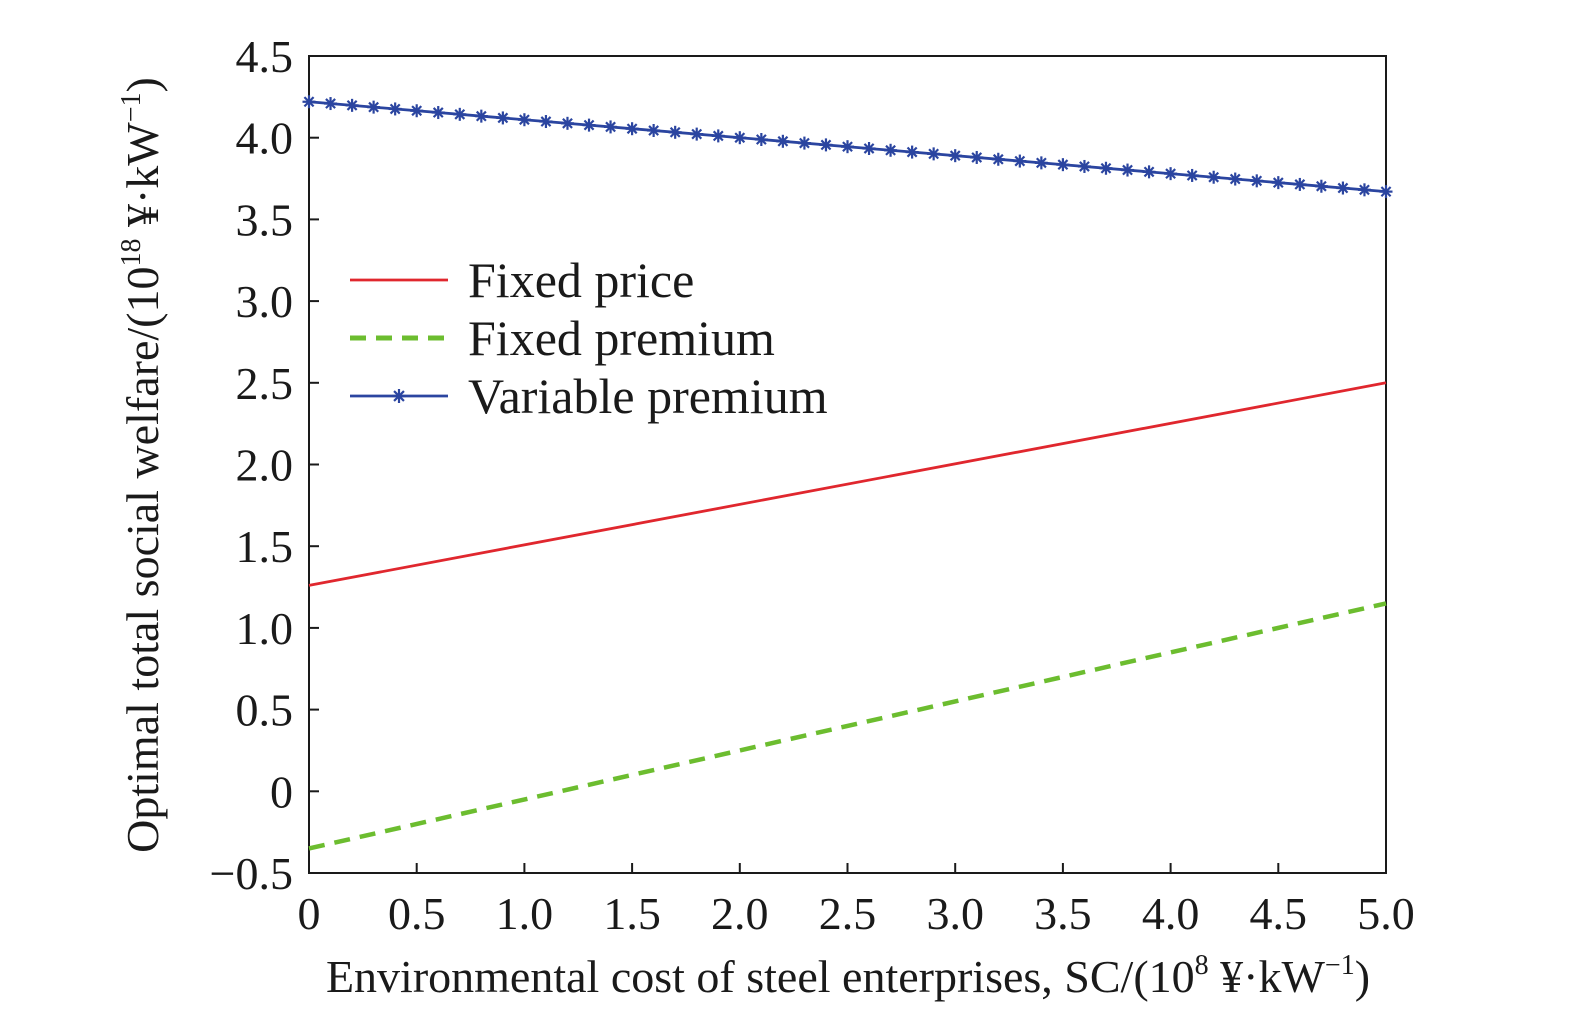 The height and width of the screenshot is (1012, 1575). I want to click on x-tick-label: 1.5, so click(632, 913).